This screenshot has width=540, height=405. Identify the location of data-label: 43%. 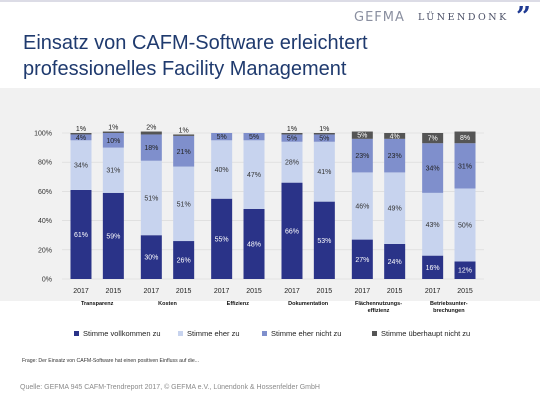
(433, 225).